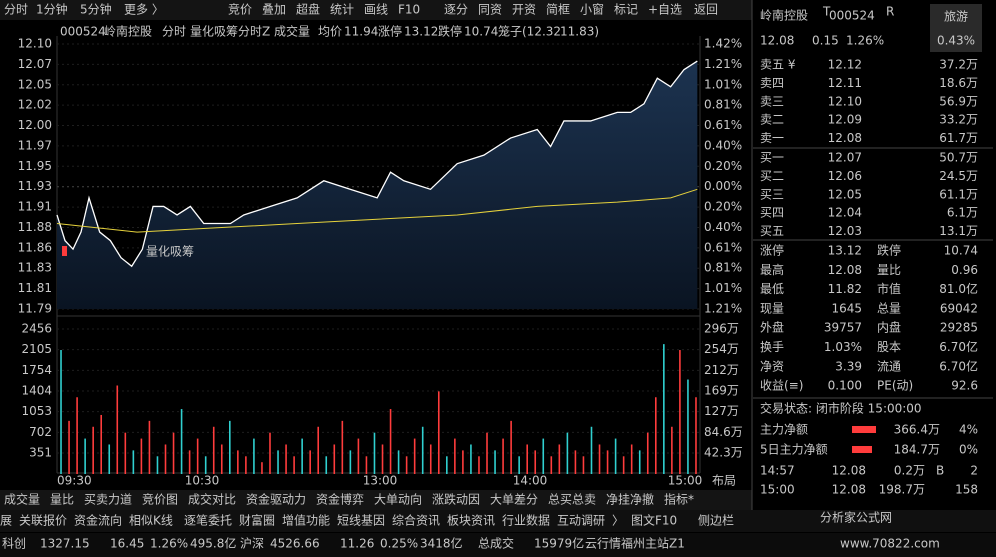 This screenshot has height=557, width=996. What do you see at coordinates (723, 44) in the screenshot?
I see `pct-label: 1.42%` at bounding box center [723, 44].